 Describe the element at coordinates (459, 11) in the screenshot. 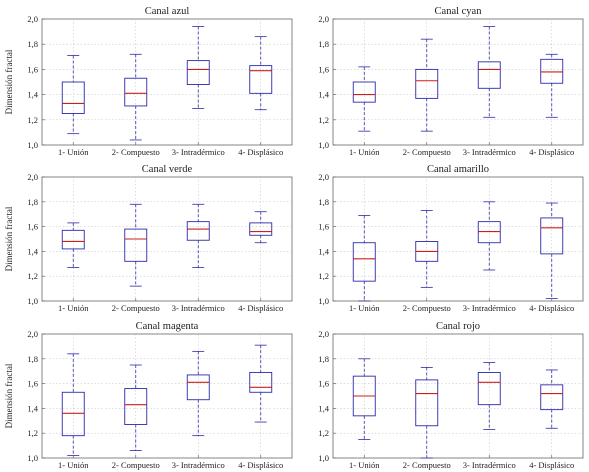

I see `chart-title: Canal cyan` at that location.